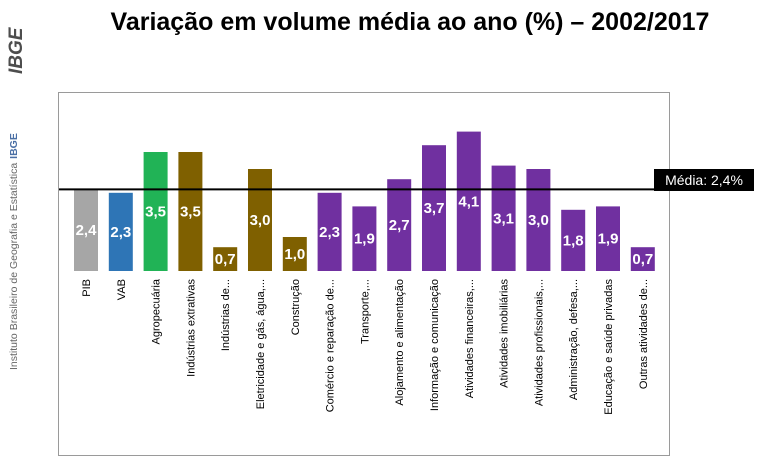 The height and width of the screenshot is (474, 780). Describe the element at coordinates (157, 311) in the screenshot. I see `category-label: Agropecuária` at that location.